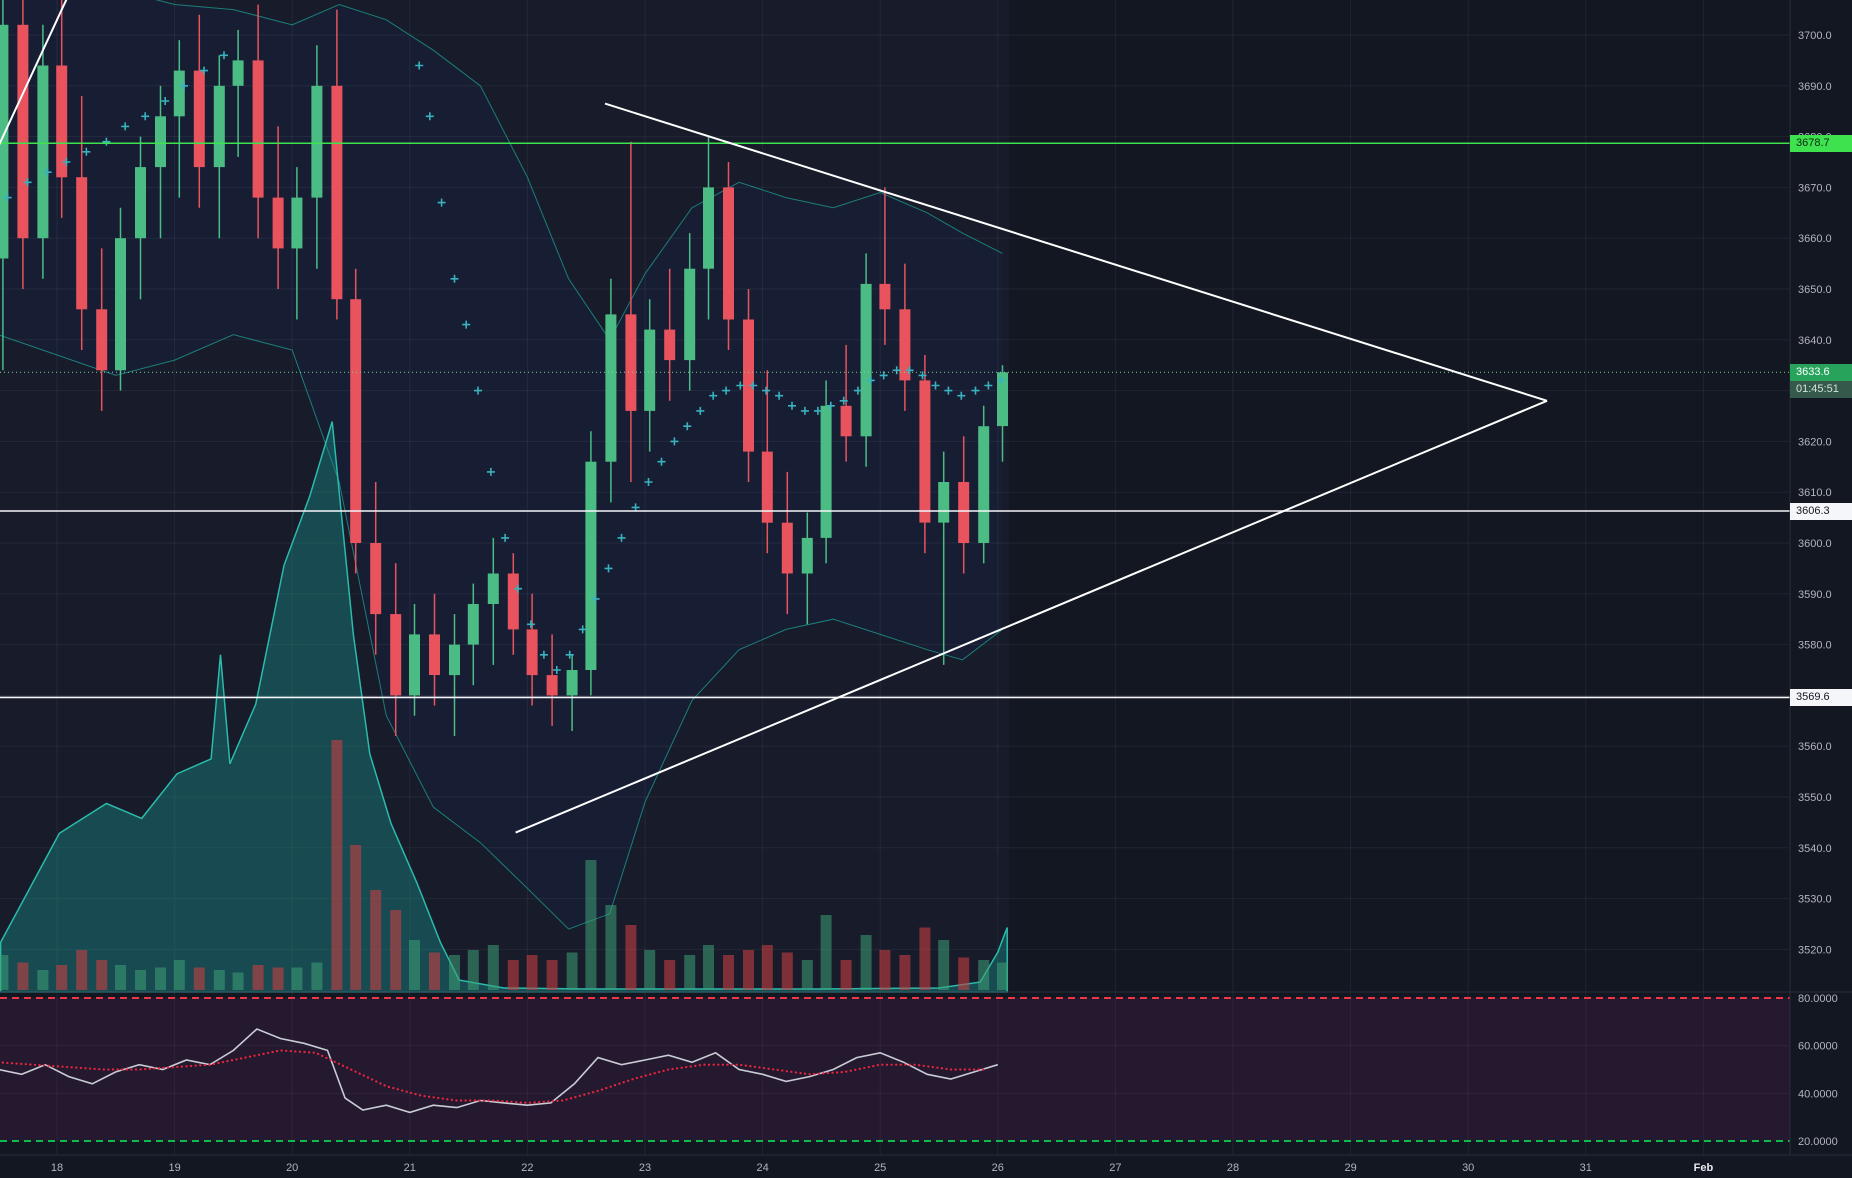 The height and width of the screenshot is (1178, 1852). I want to click on svg-text: 3610.0, so click(1815, 493).